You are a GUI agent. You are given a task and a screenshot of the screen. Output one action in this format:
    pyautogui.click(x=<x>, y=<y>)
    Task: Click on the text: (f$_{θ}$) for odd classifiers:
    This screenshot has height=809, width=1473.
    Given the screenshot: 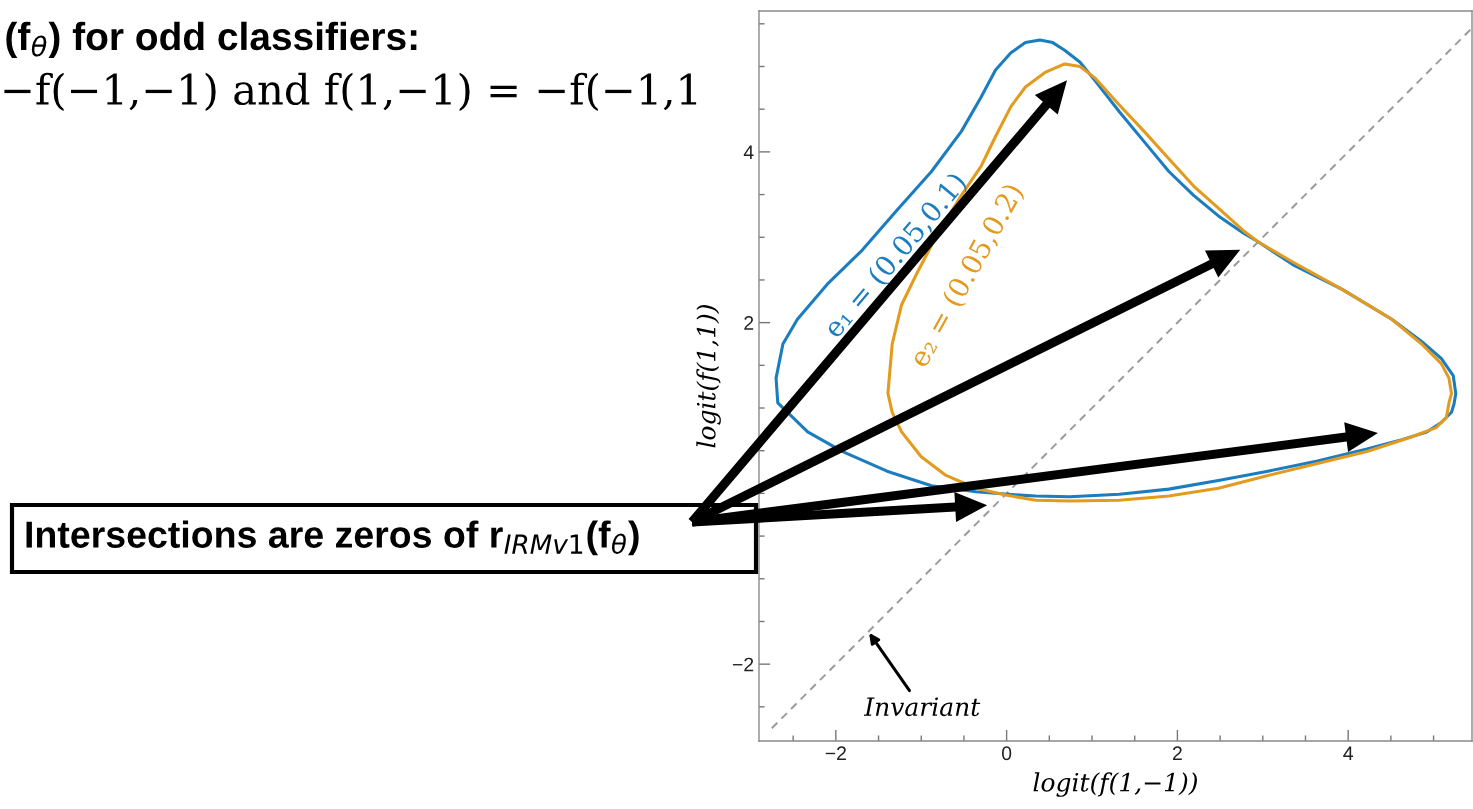 What is the action you would take?
    pyautogui.click(x=211, y=39)
    